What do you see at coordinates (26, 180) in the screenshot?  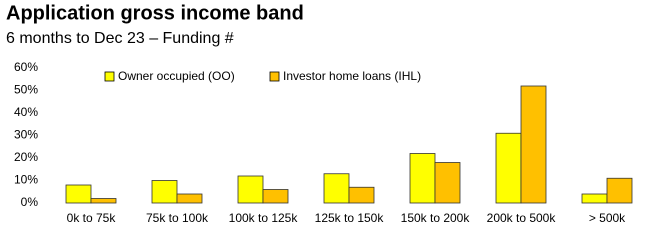 I see `y-tick-label: 10%` at bounding box center [26, 180].